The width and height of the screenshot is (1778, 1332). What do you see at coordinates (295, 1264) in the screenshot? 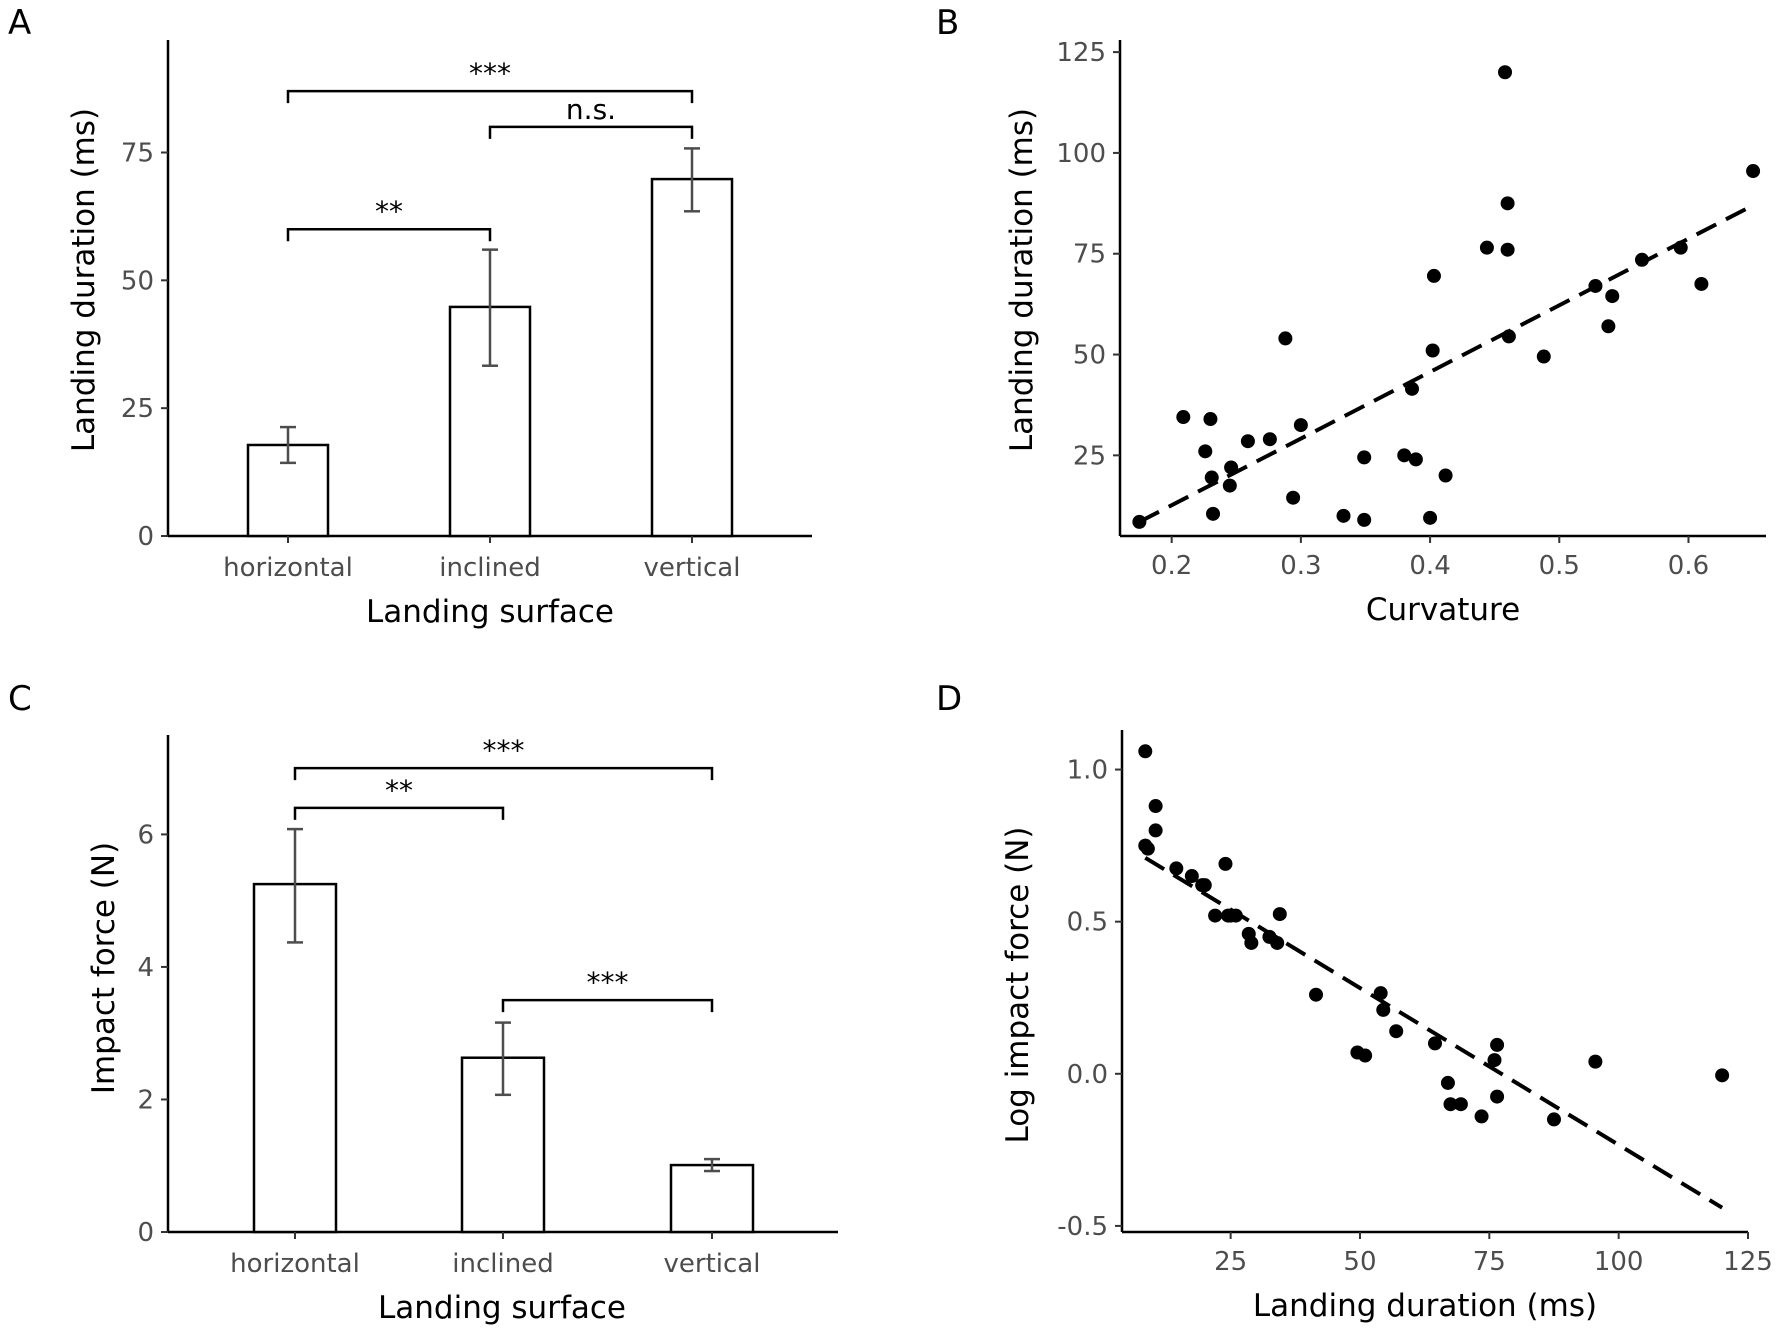
I see `panel-c-x-tick-label-horizontal: horizontal` at bounding box center [295, 1264].